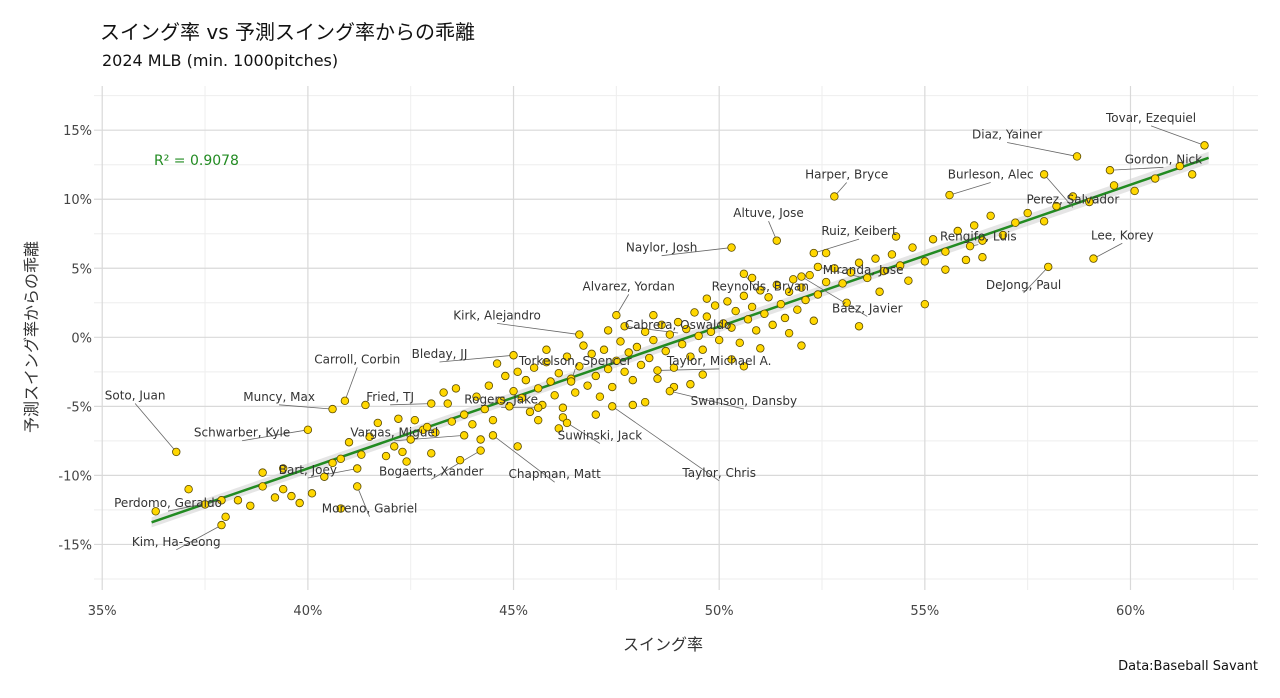 The image size is (1280, 698). What do you see at coordinates (768, 213) in the screenshot?
I see `player-label: Altuve, Jose` at bounding box center [768, 213].